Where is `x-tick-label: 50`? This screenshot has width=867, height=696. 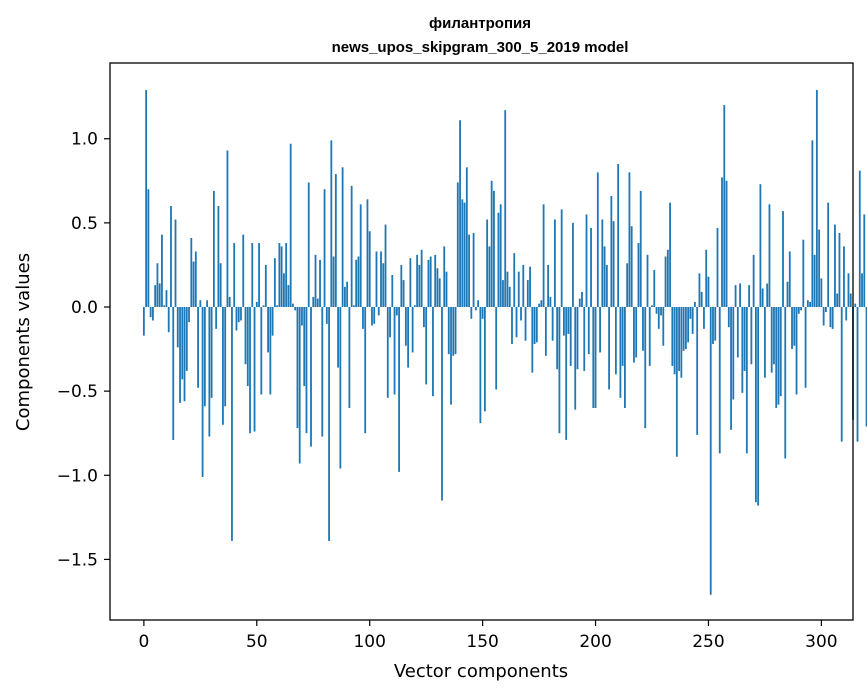 x-tick-label: 50 is located at coordinates (257, 642).